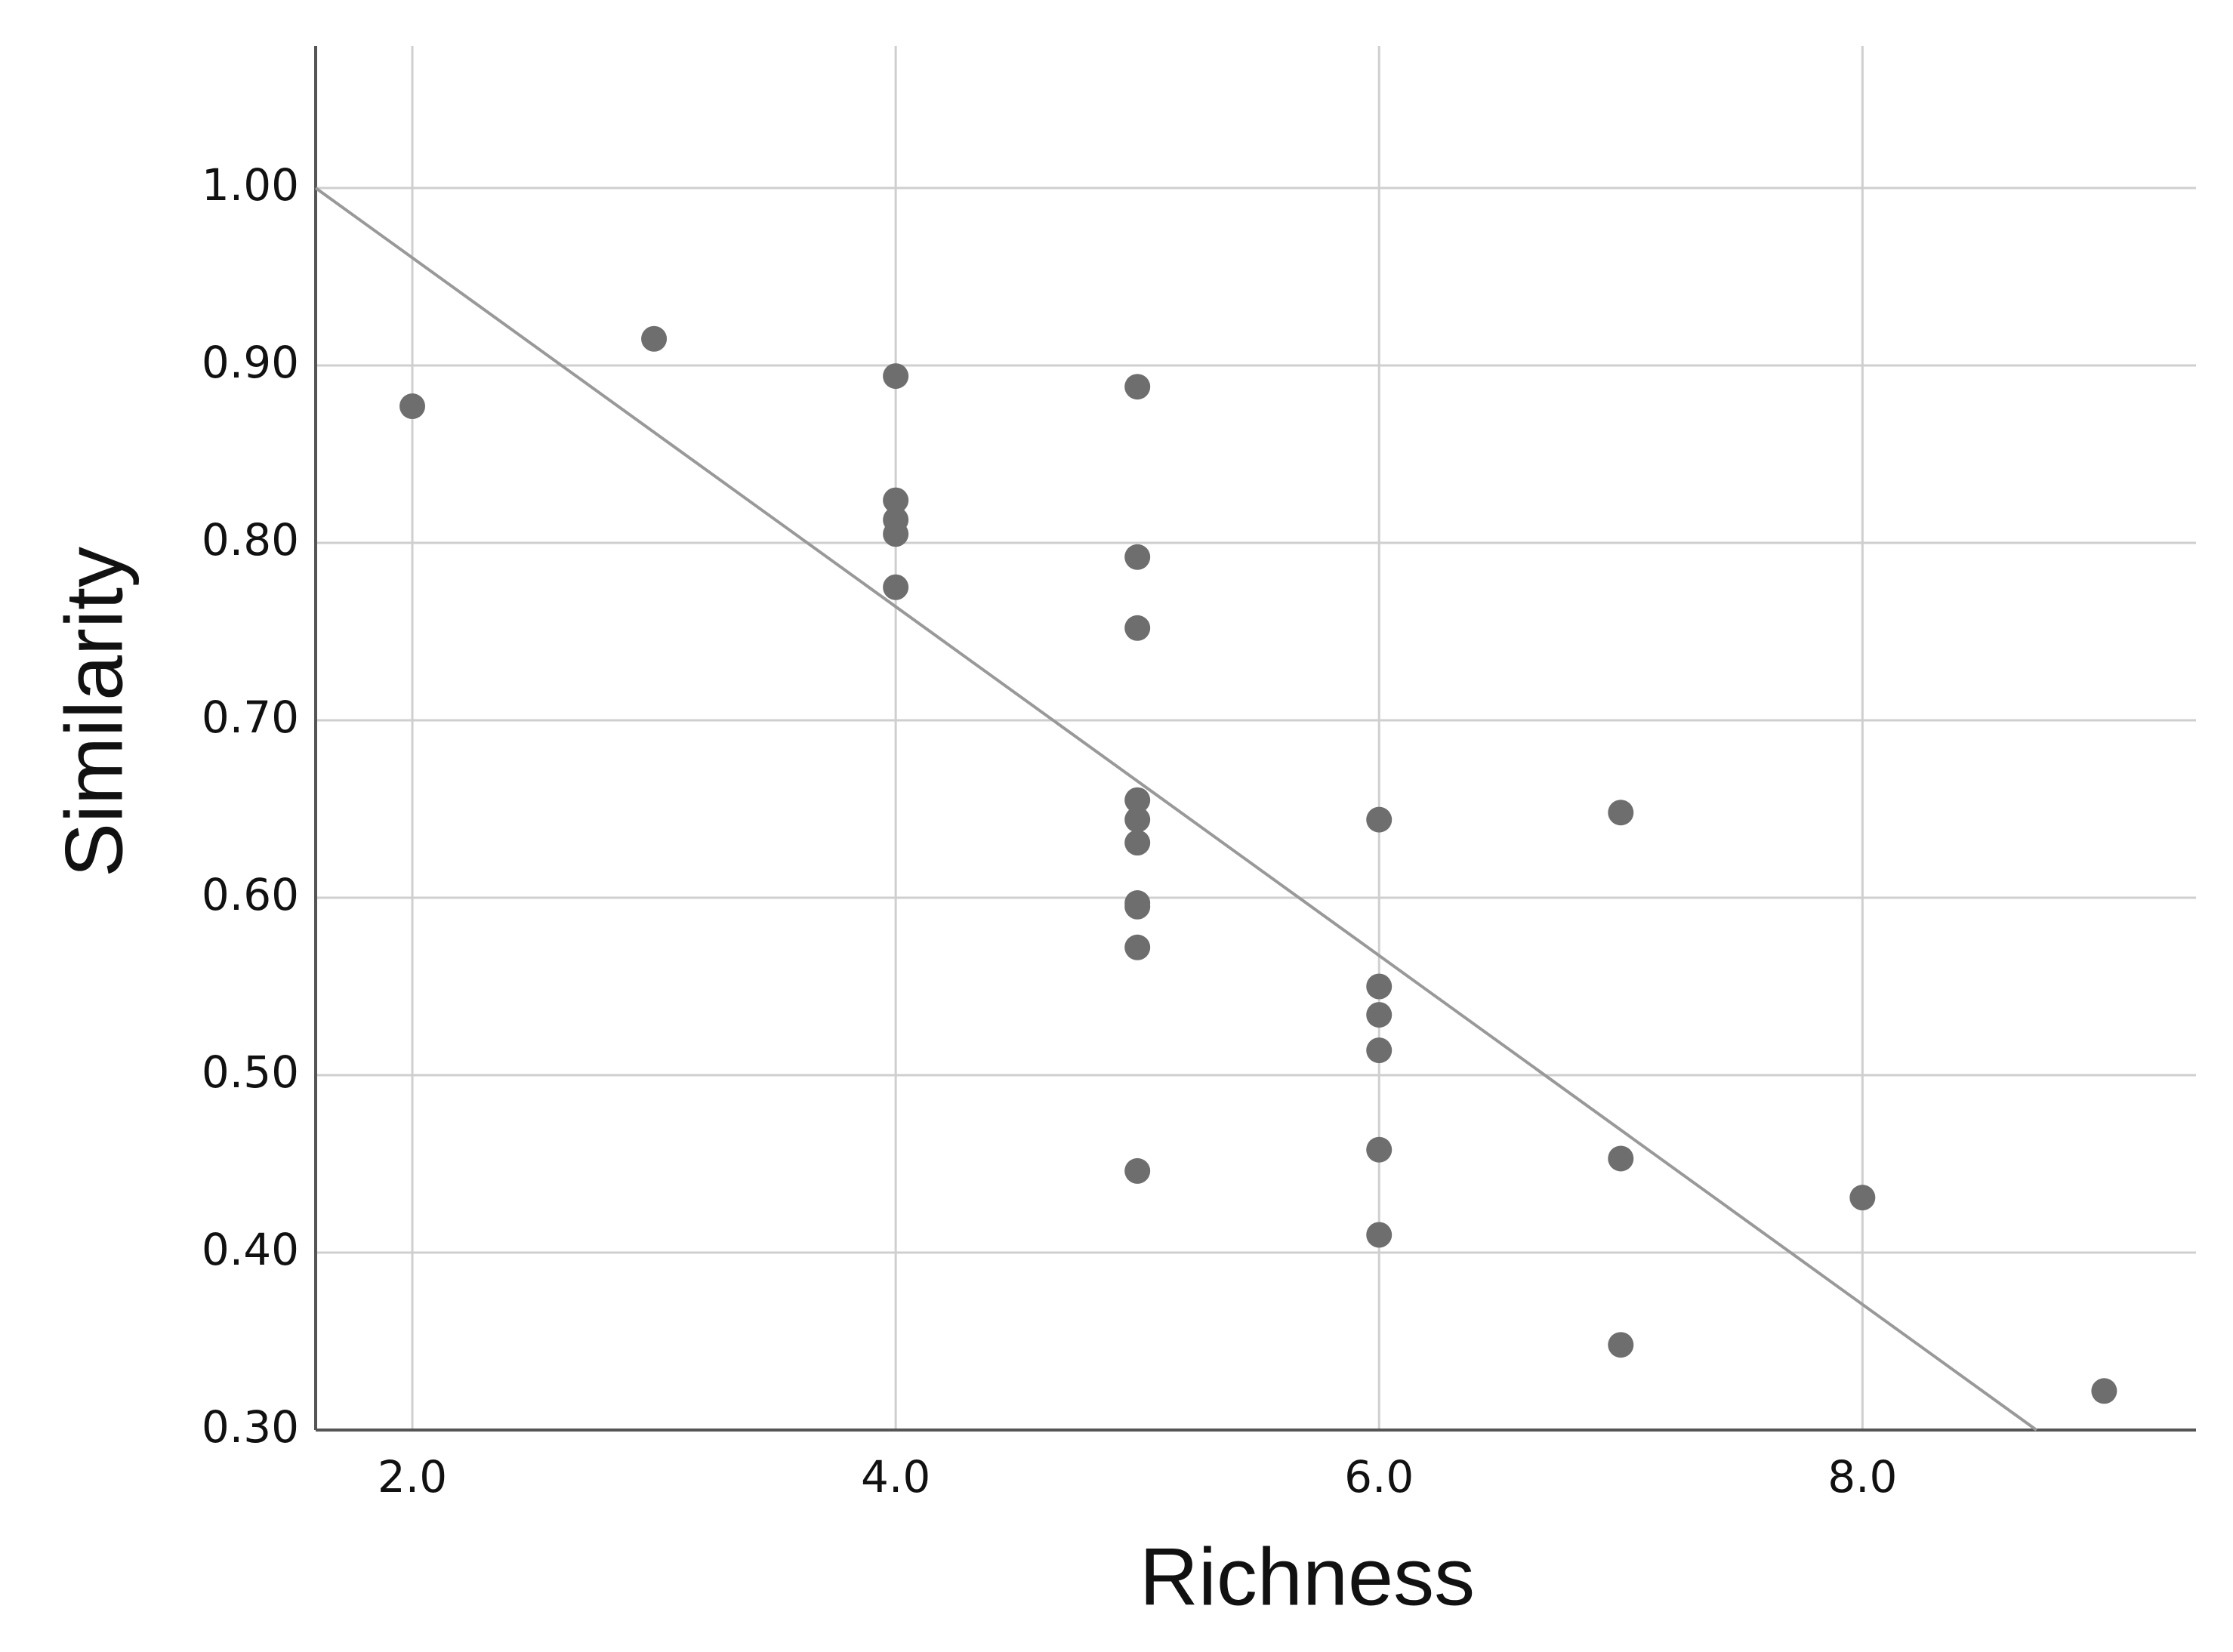 Image resolution: width=2233 pixels, height=1652 pixels. Describe the element at coordinates (250, 1072) in the screenshot. I see `y-tick-label: 0.50` at that location.